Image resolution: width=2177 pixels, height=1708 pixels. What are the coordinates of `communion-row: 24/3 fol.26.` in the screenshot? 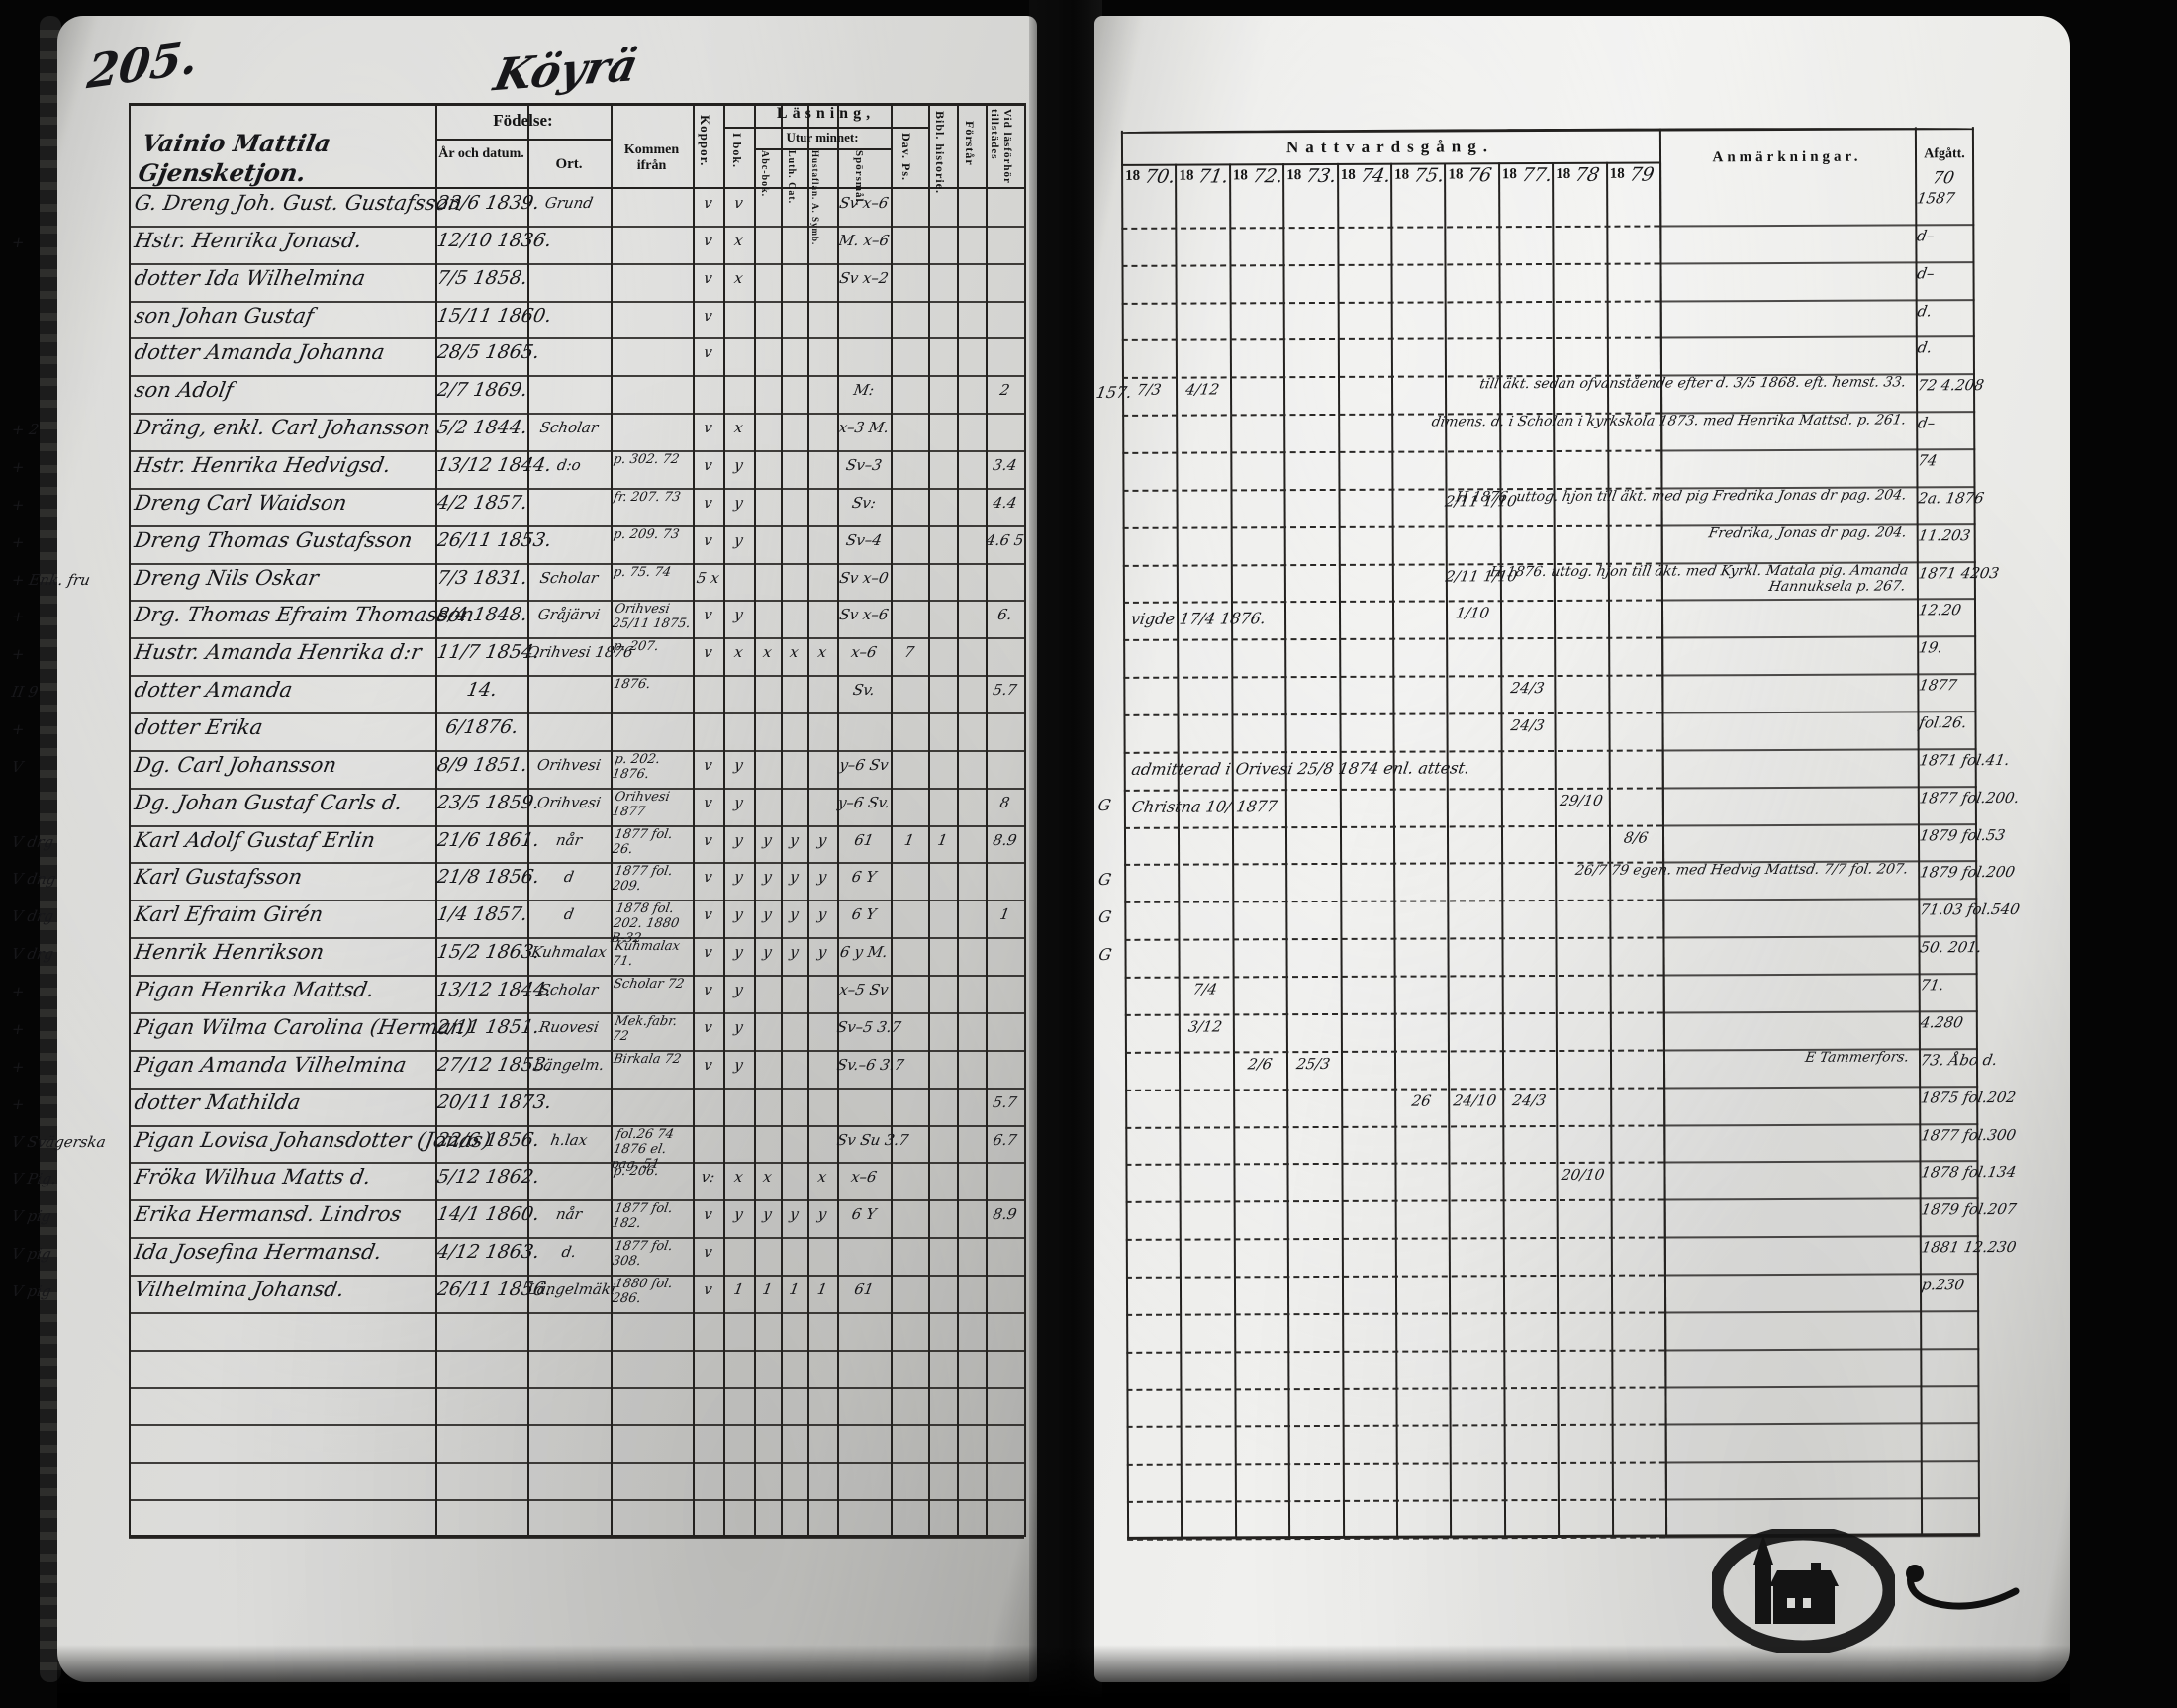 It's located at (1549, 731).